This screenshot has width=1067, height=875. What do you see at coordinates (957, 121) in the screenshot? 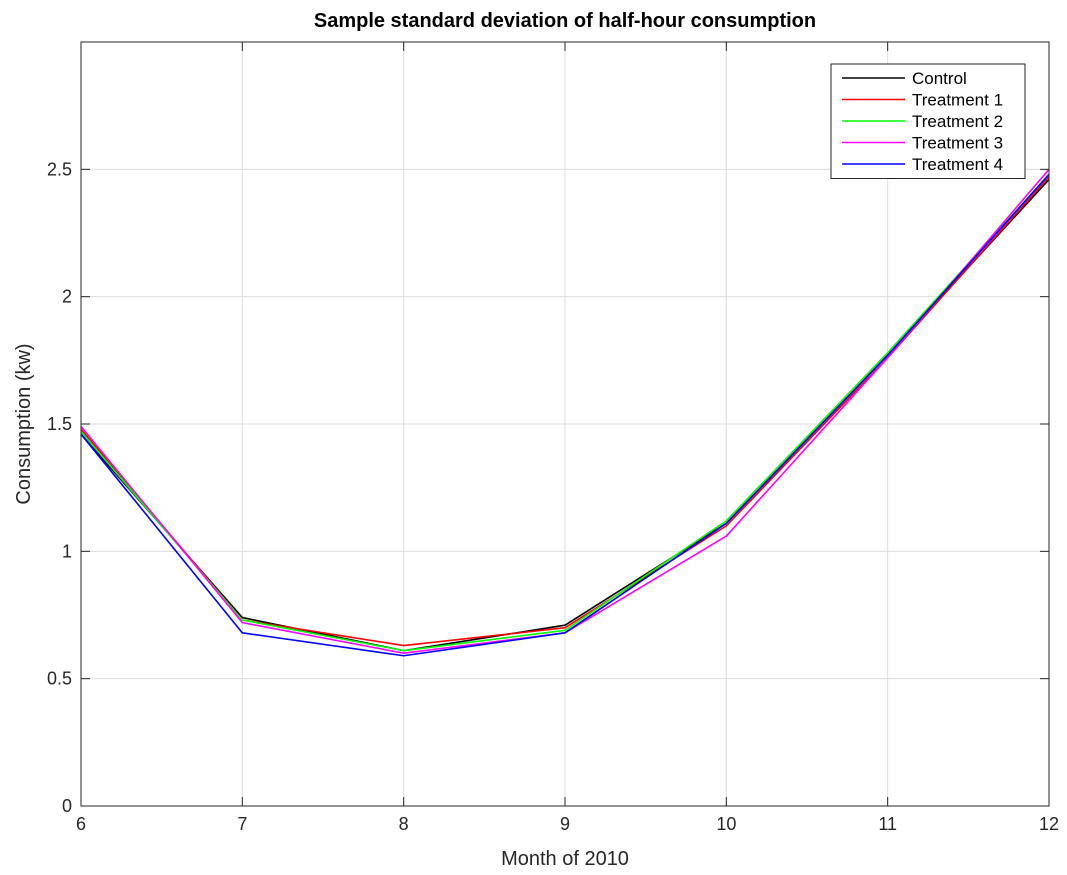
I see `legend-entry-label: Treatment 2` at bounding box center [957, 121].